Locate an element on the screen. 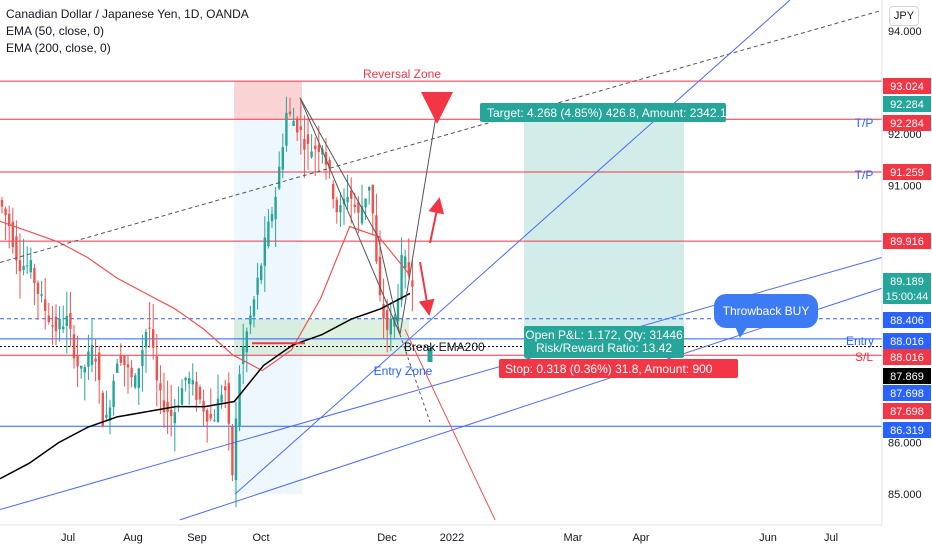 The height and width of the screenshot is (550, 932). price-label: 87.869 is located at coordinates (907, 377).